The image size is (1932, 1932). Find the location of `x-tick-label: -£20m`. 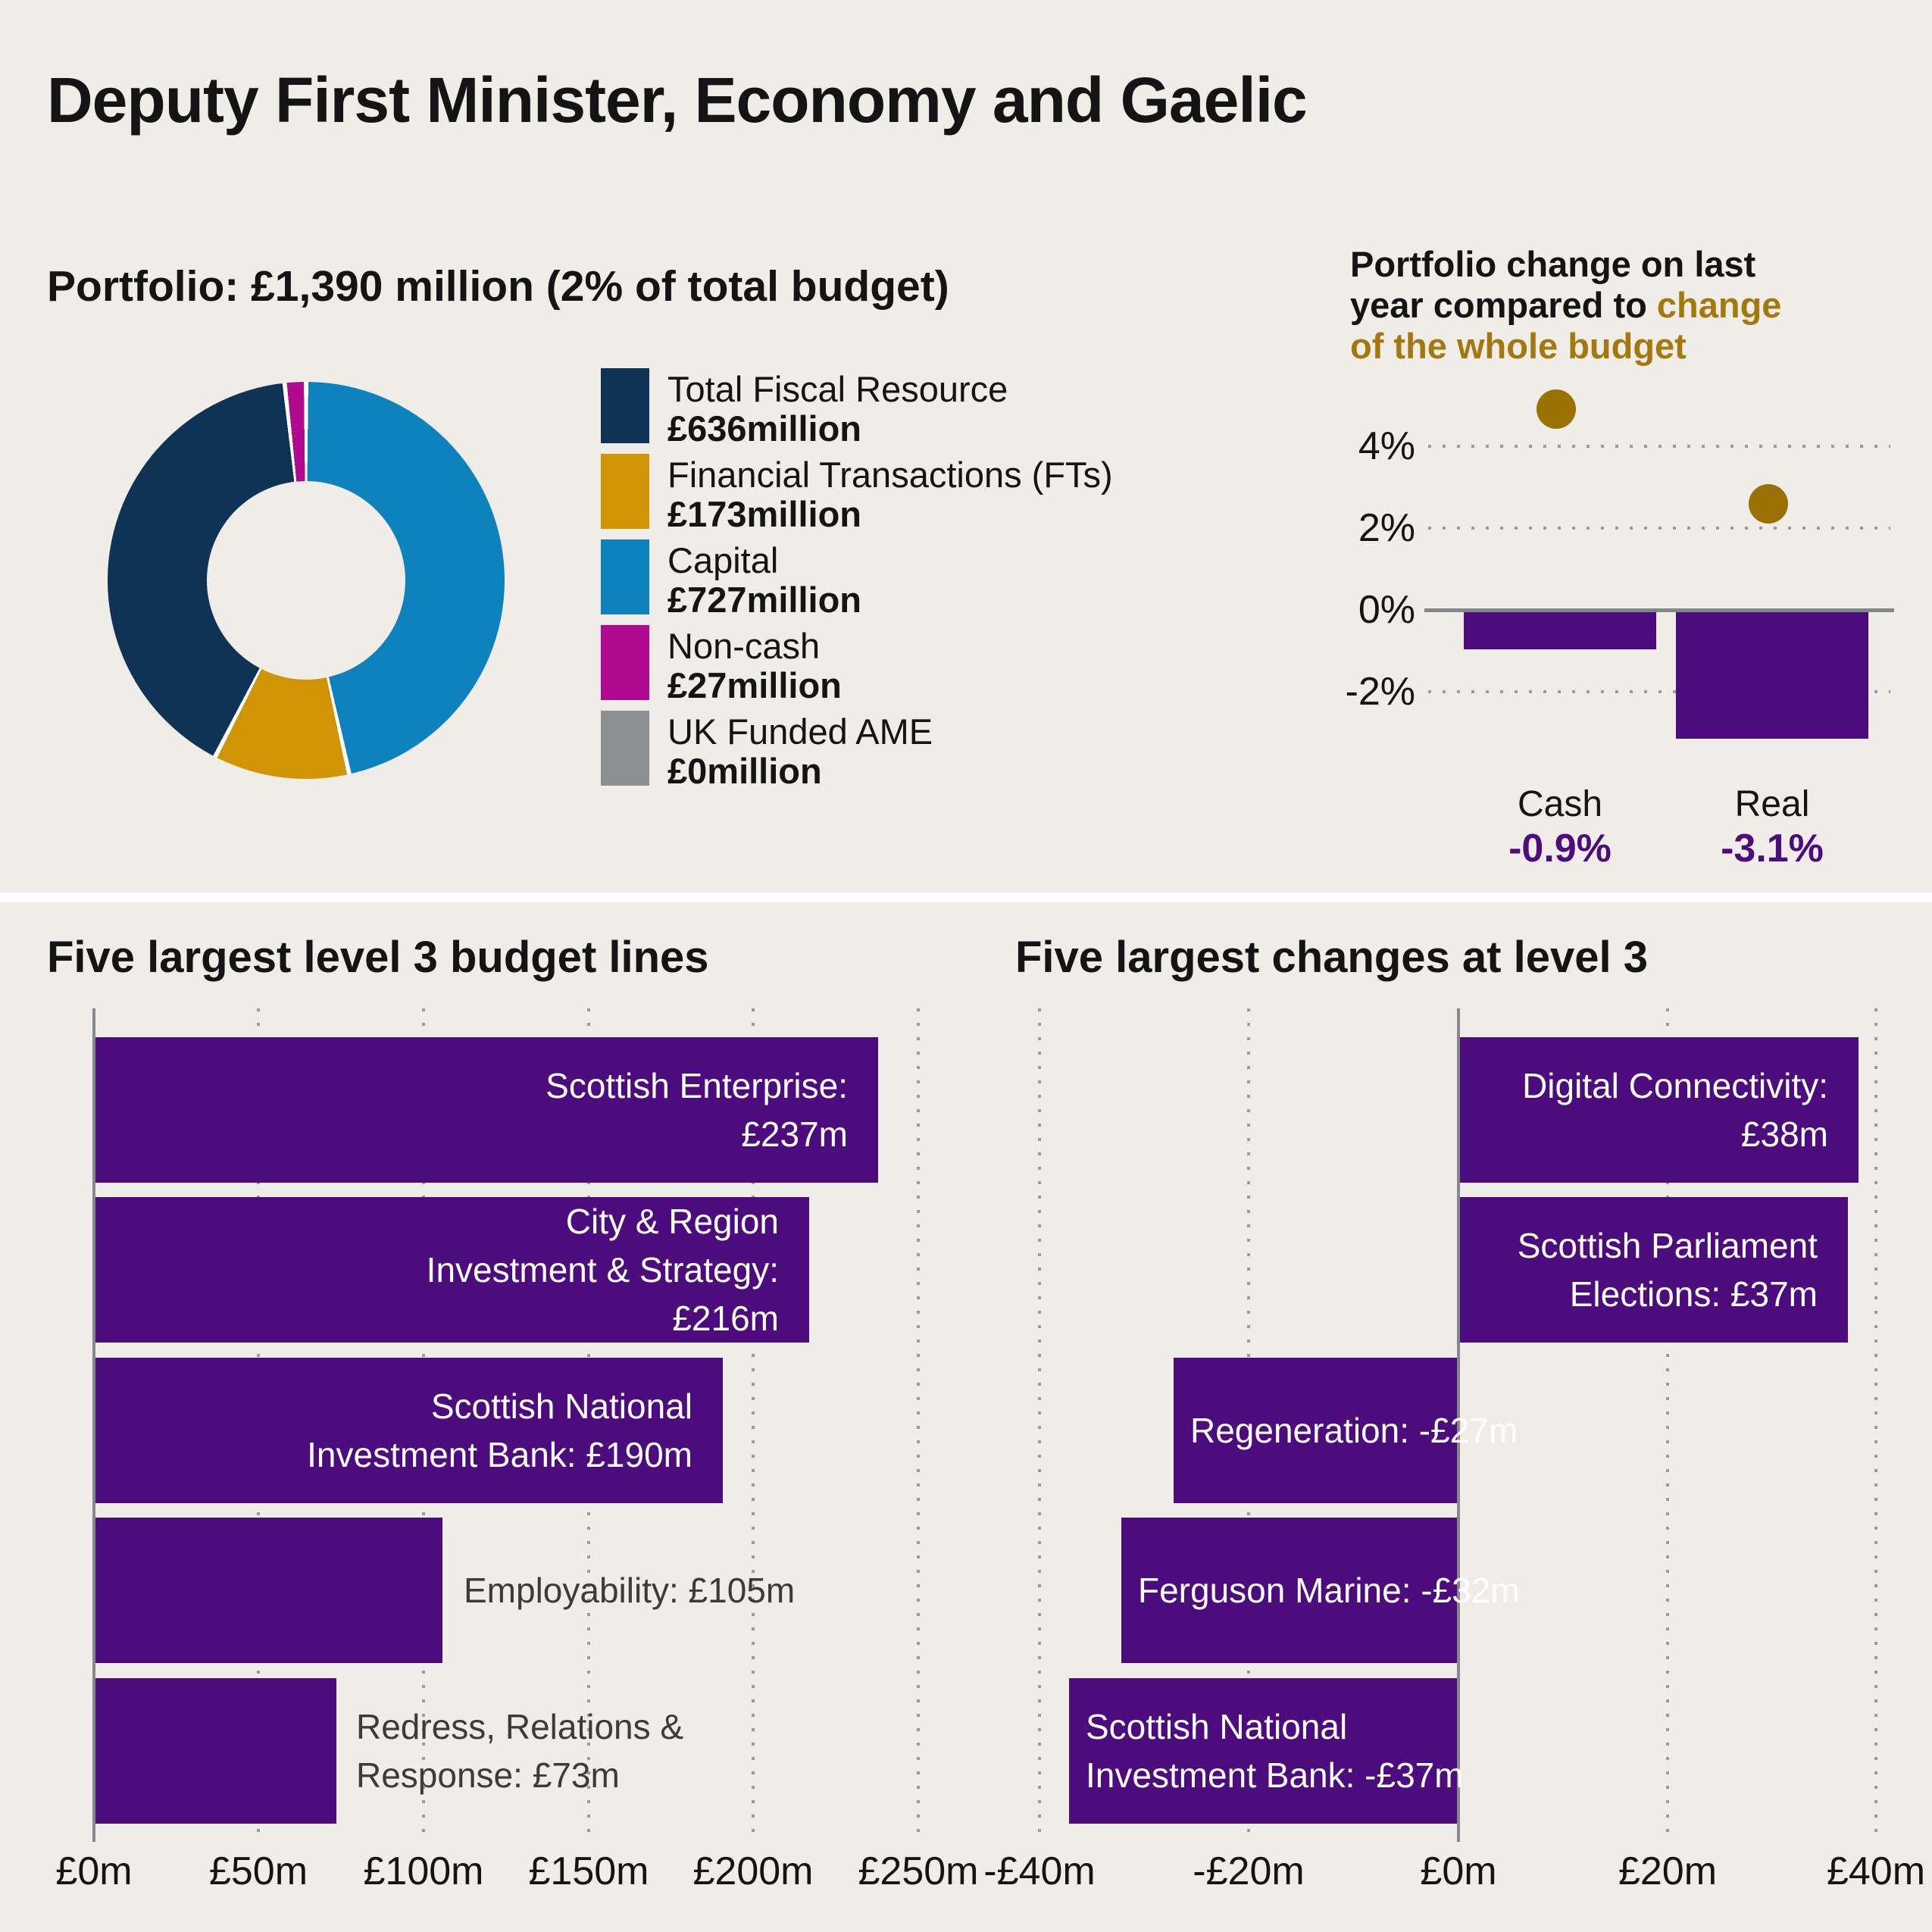

x-tick-label: -£20m is located at coordinates (1249, 1871).